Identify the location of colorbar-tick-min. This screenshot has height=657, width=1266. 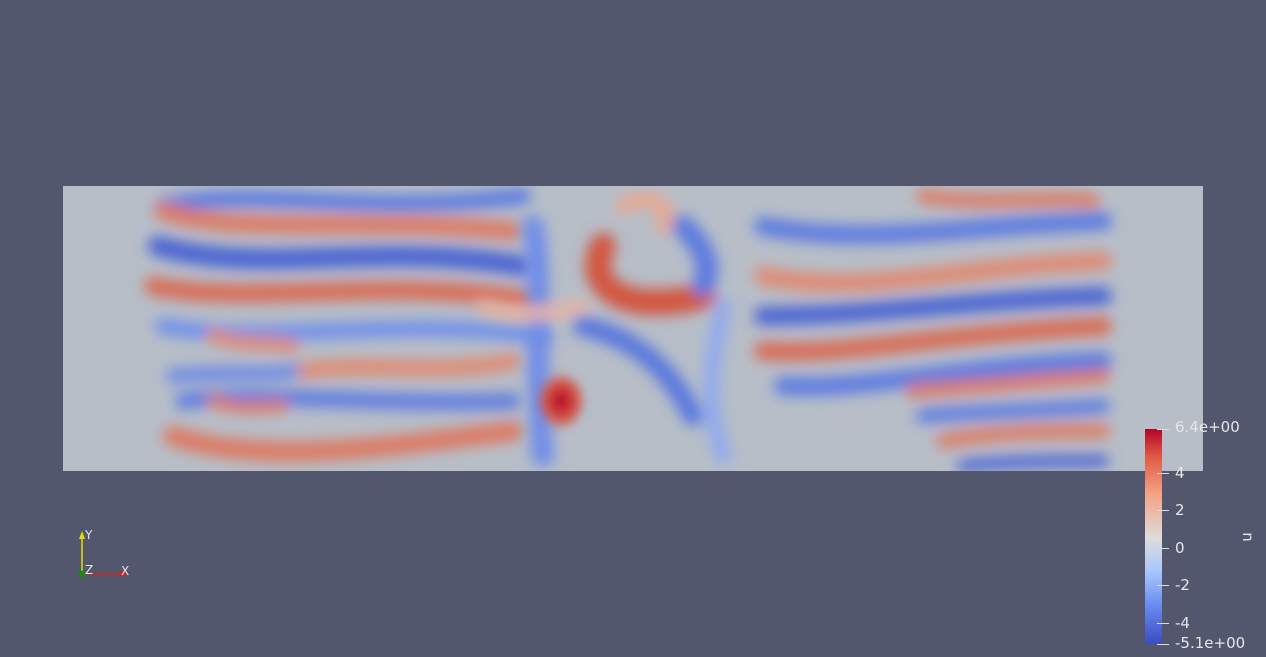
(1163, 644).